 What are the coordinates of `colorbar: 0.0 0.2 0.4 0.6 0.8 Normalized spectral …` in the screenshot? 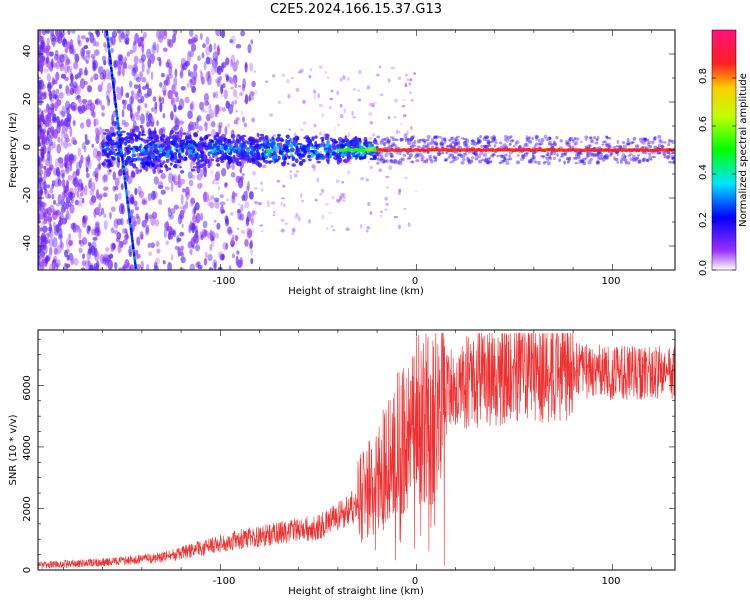 It's located at (723, 152).